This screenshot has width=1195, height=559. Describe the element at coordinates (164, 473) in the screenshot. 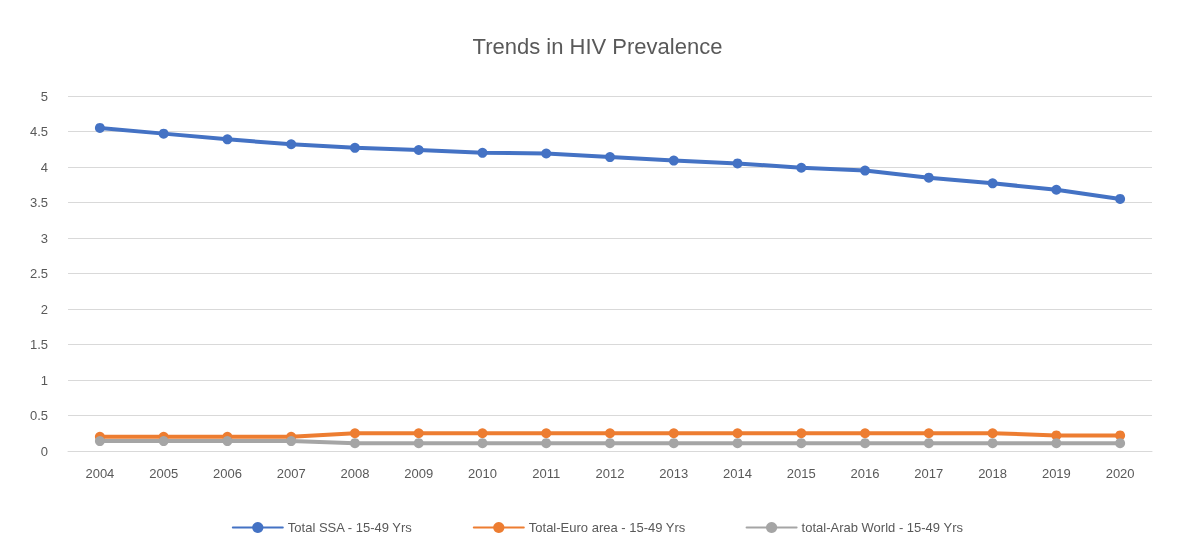

I see `x-tick-label: 2005` at that location.